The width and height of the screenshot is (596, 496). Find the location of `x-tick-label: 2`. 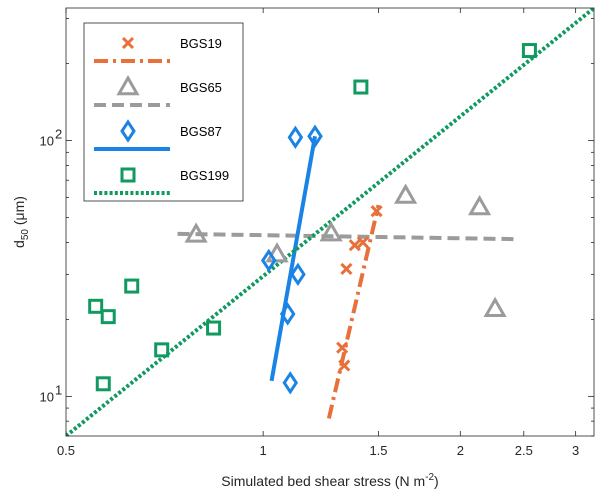

x-tick-label: 2 is located at coordinates (460, 450).